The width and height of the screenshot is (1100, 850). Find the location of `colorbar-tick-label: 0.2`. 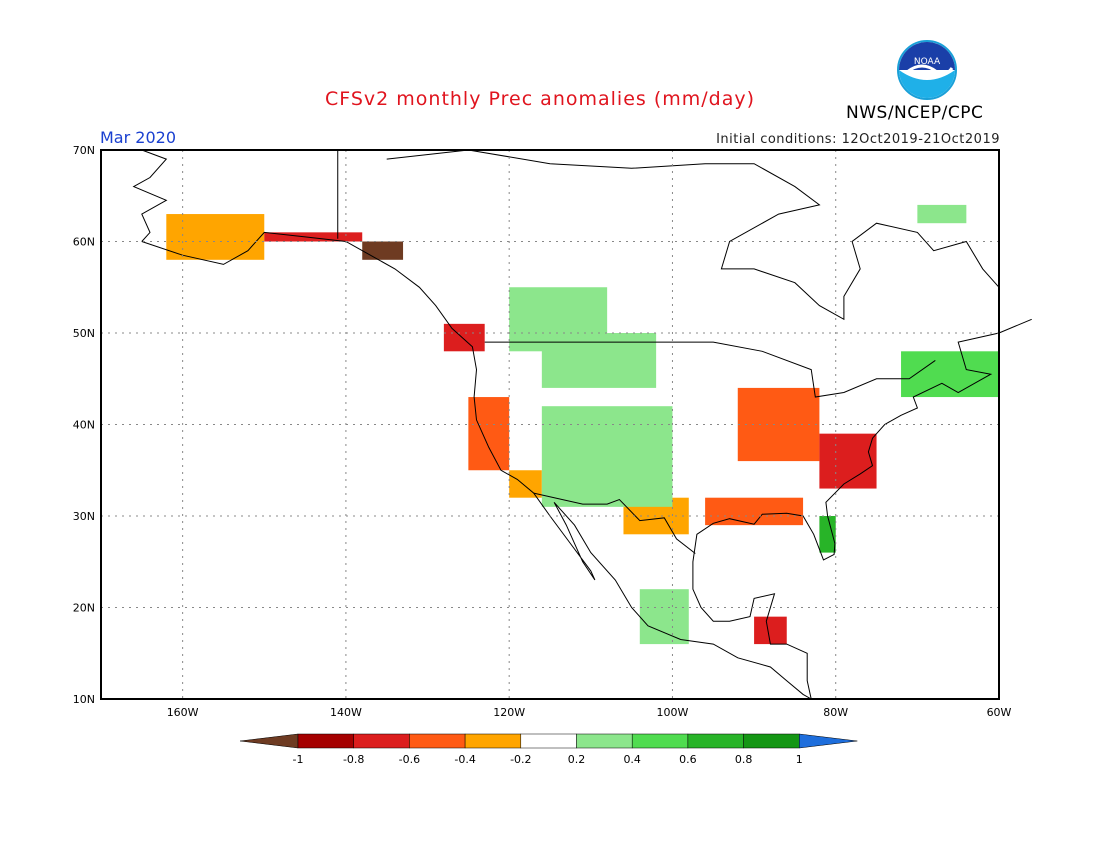

colorbar-tick-label: 0.2 is located at coordinates (577, 759).